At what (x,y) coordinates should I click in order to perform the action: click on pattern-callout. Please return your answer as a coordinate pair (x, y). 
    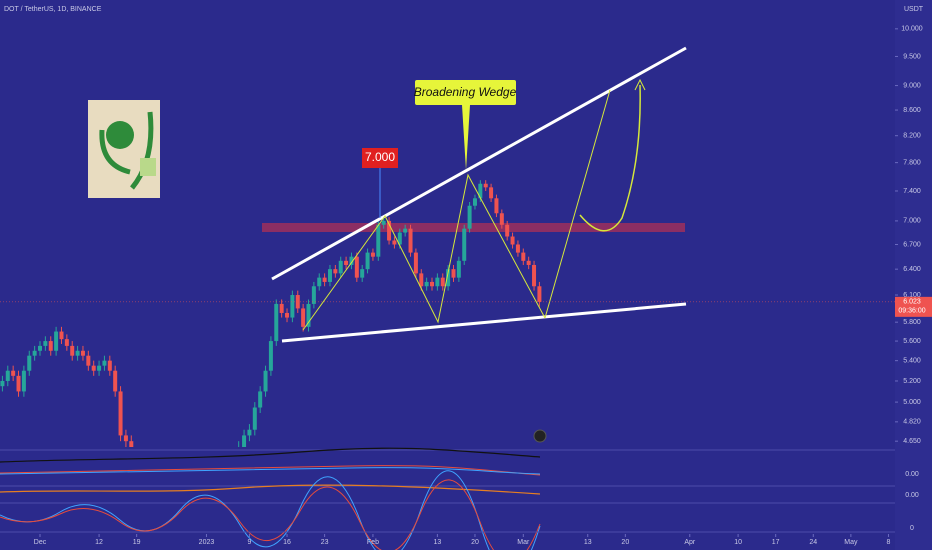
    Looking at the image, I should click on (465, 92).